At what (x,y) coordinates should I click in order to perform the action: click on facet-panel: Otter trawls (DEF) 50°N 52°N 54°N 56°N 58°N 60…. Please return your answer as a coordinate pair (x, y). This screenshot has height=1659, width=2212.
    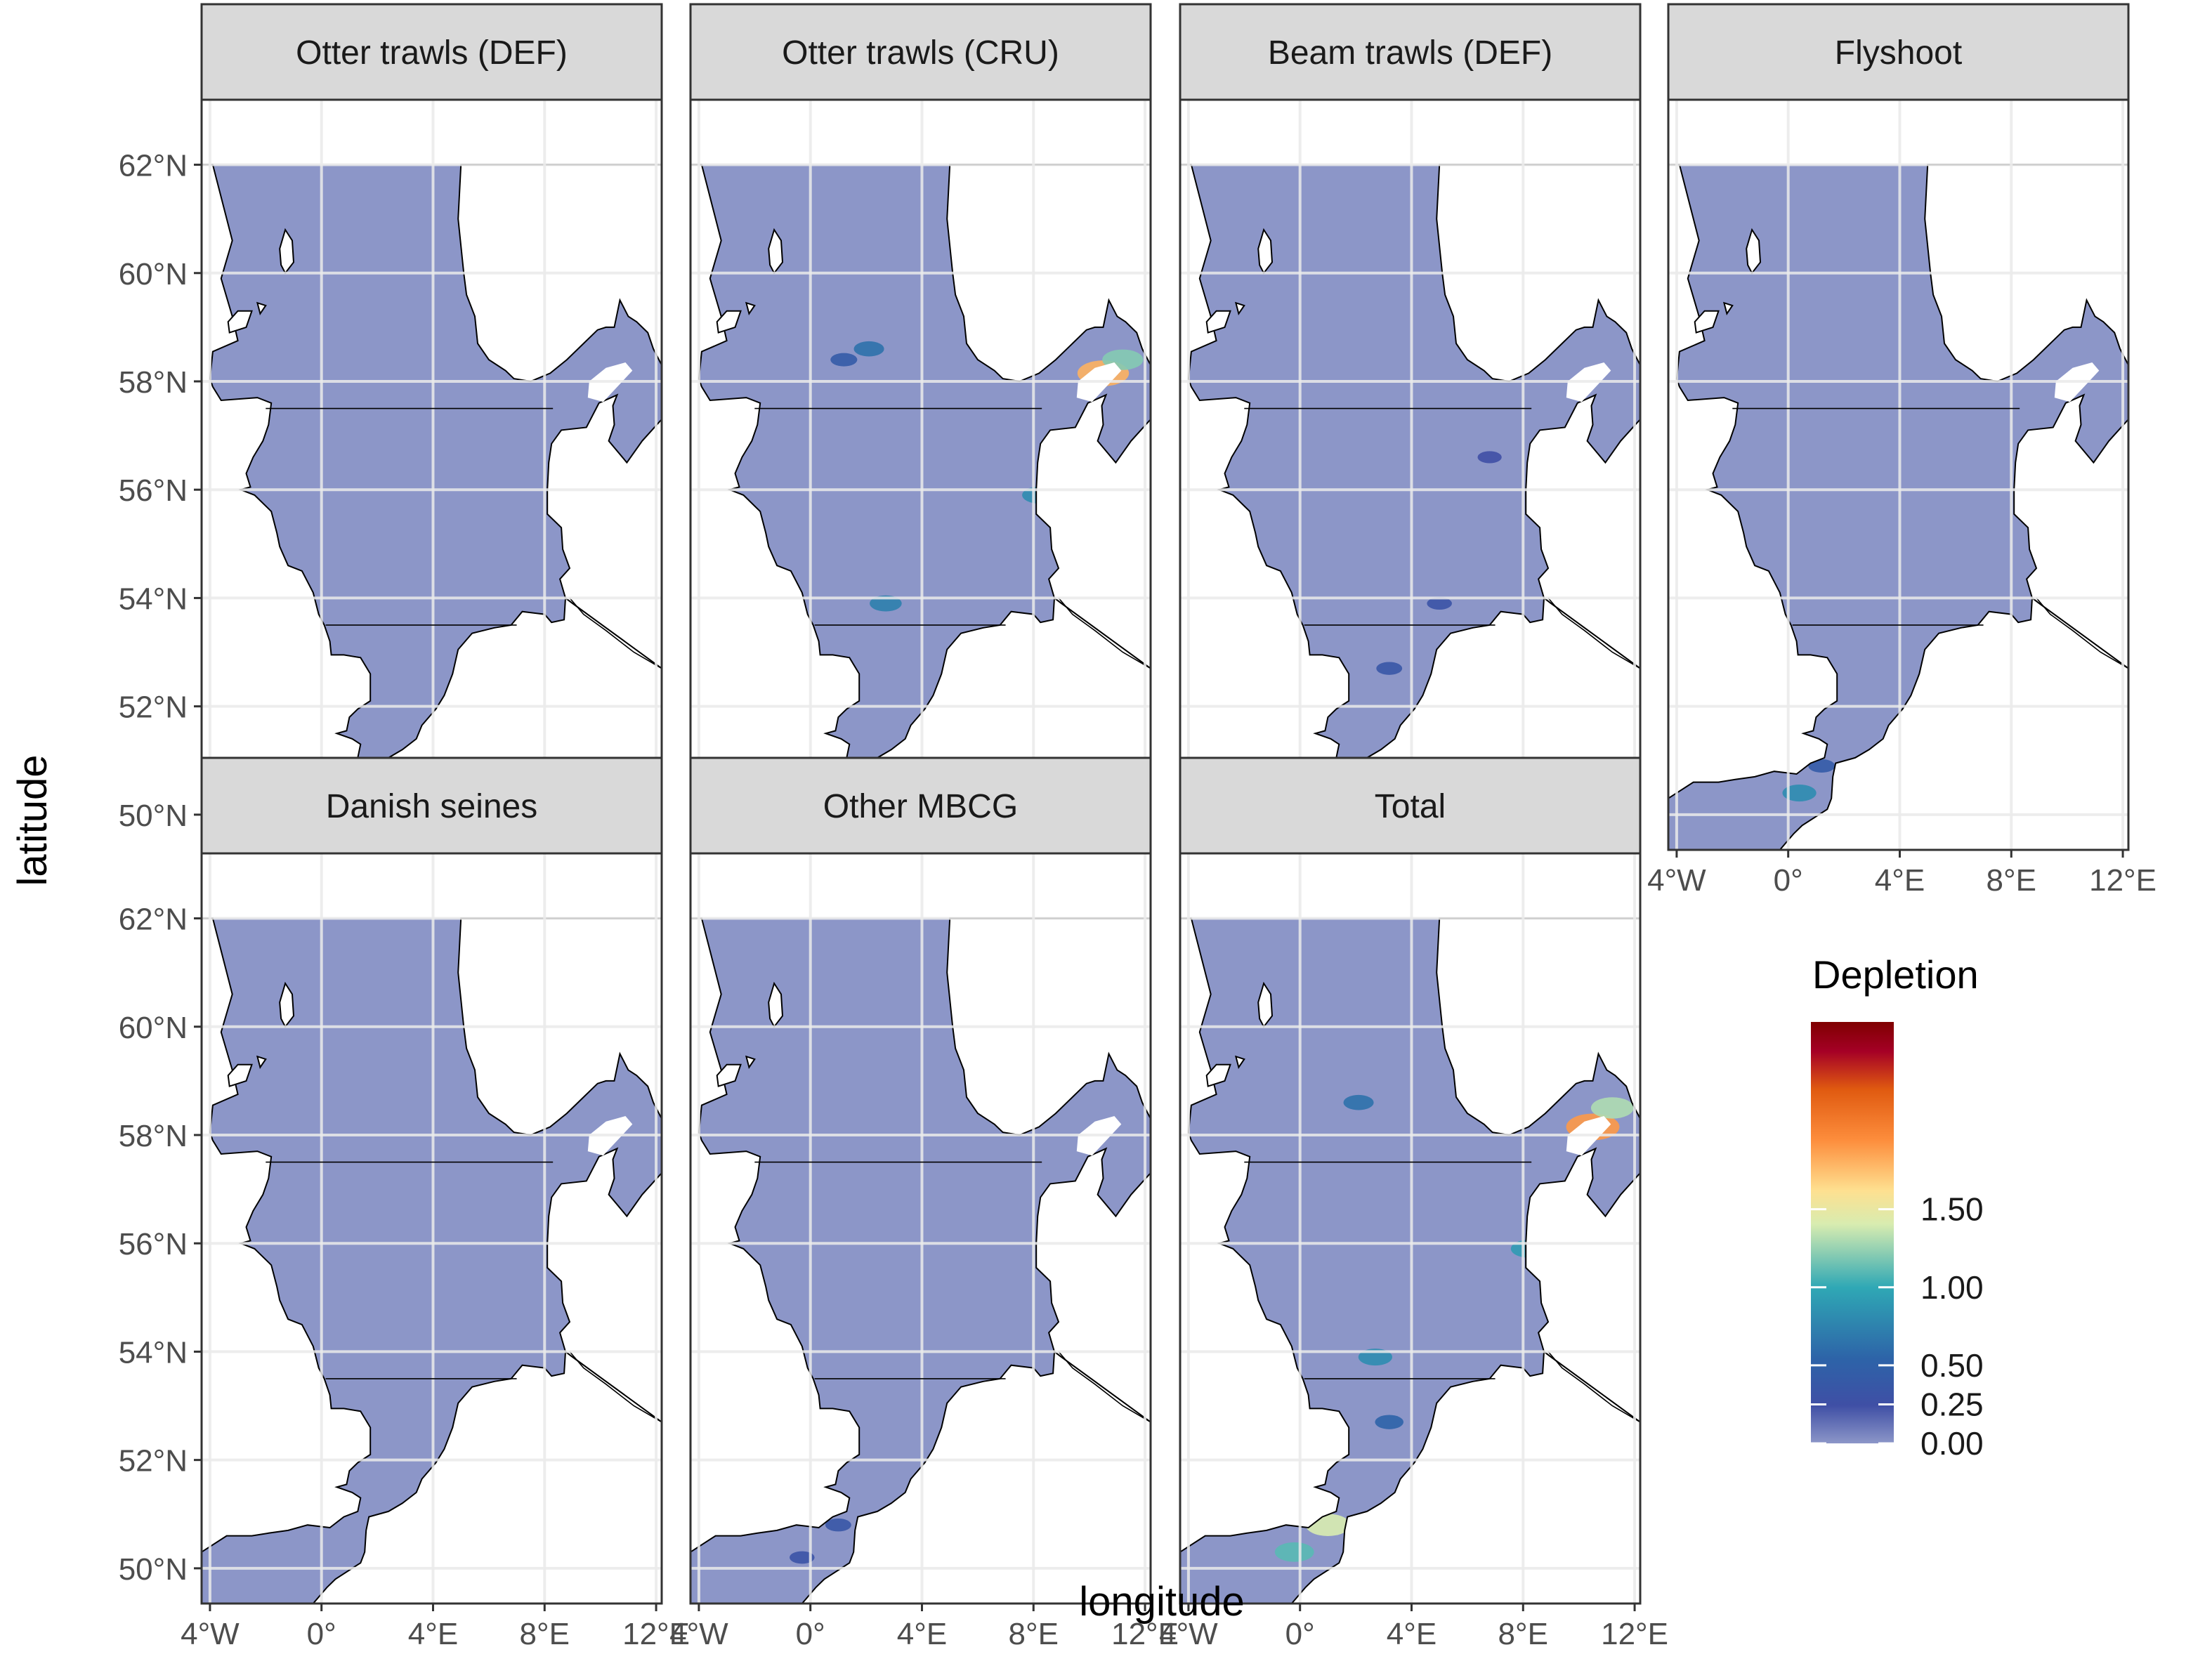
    Looking at the image, I should click on (391, 427).